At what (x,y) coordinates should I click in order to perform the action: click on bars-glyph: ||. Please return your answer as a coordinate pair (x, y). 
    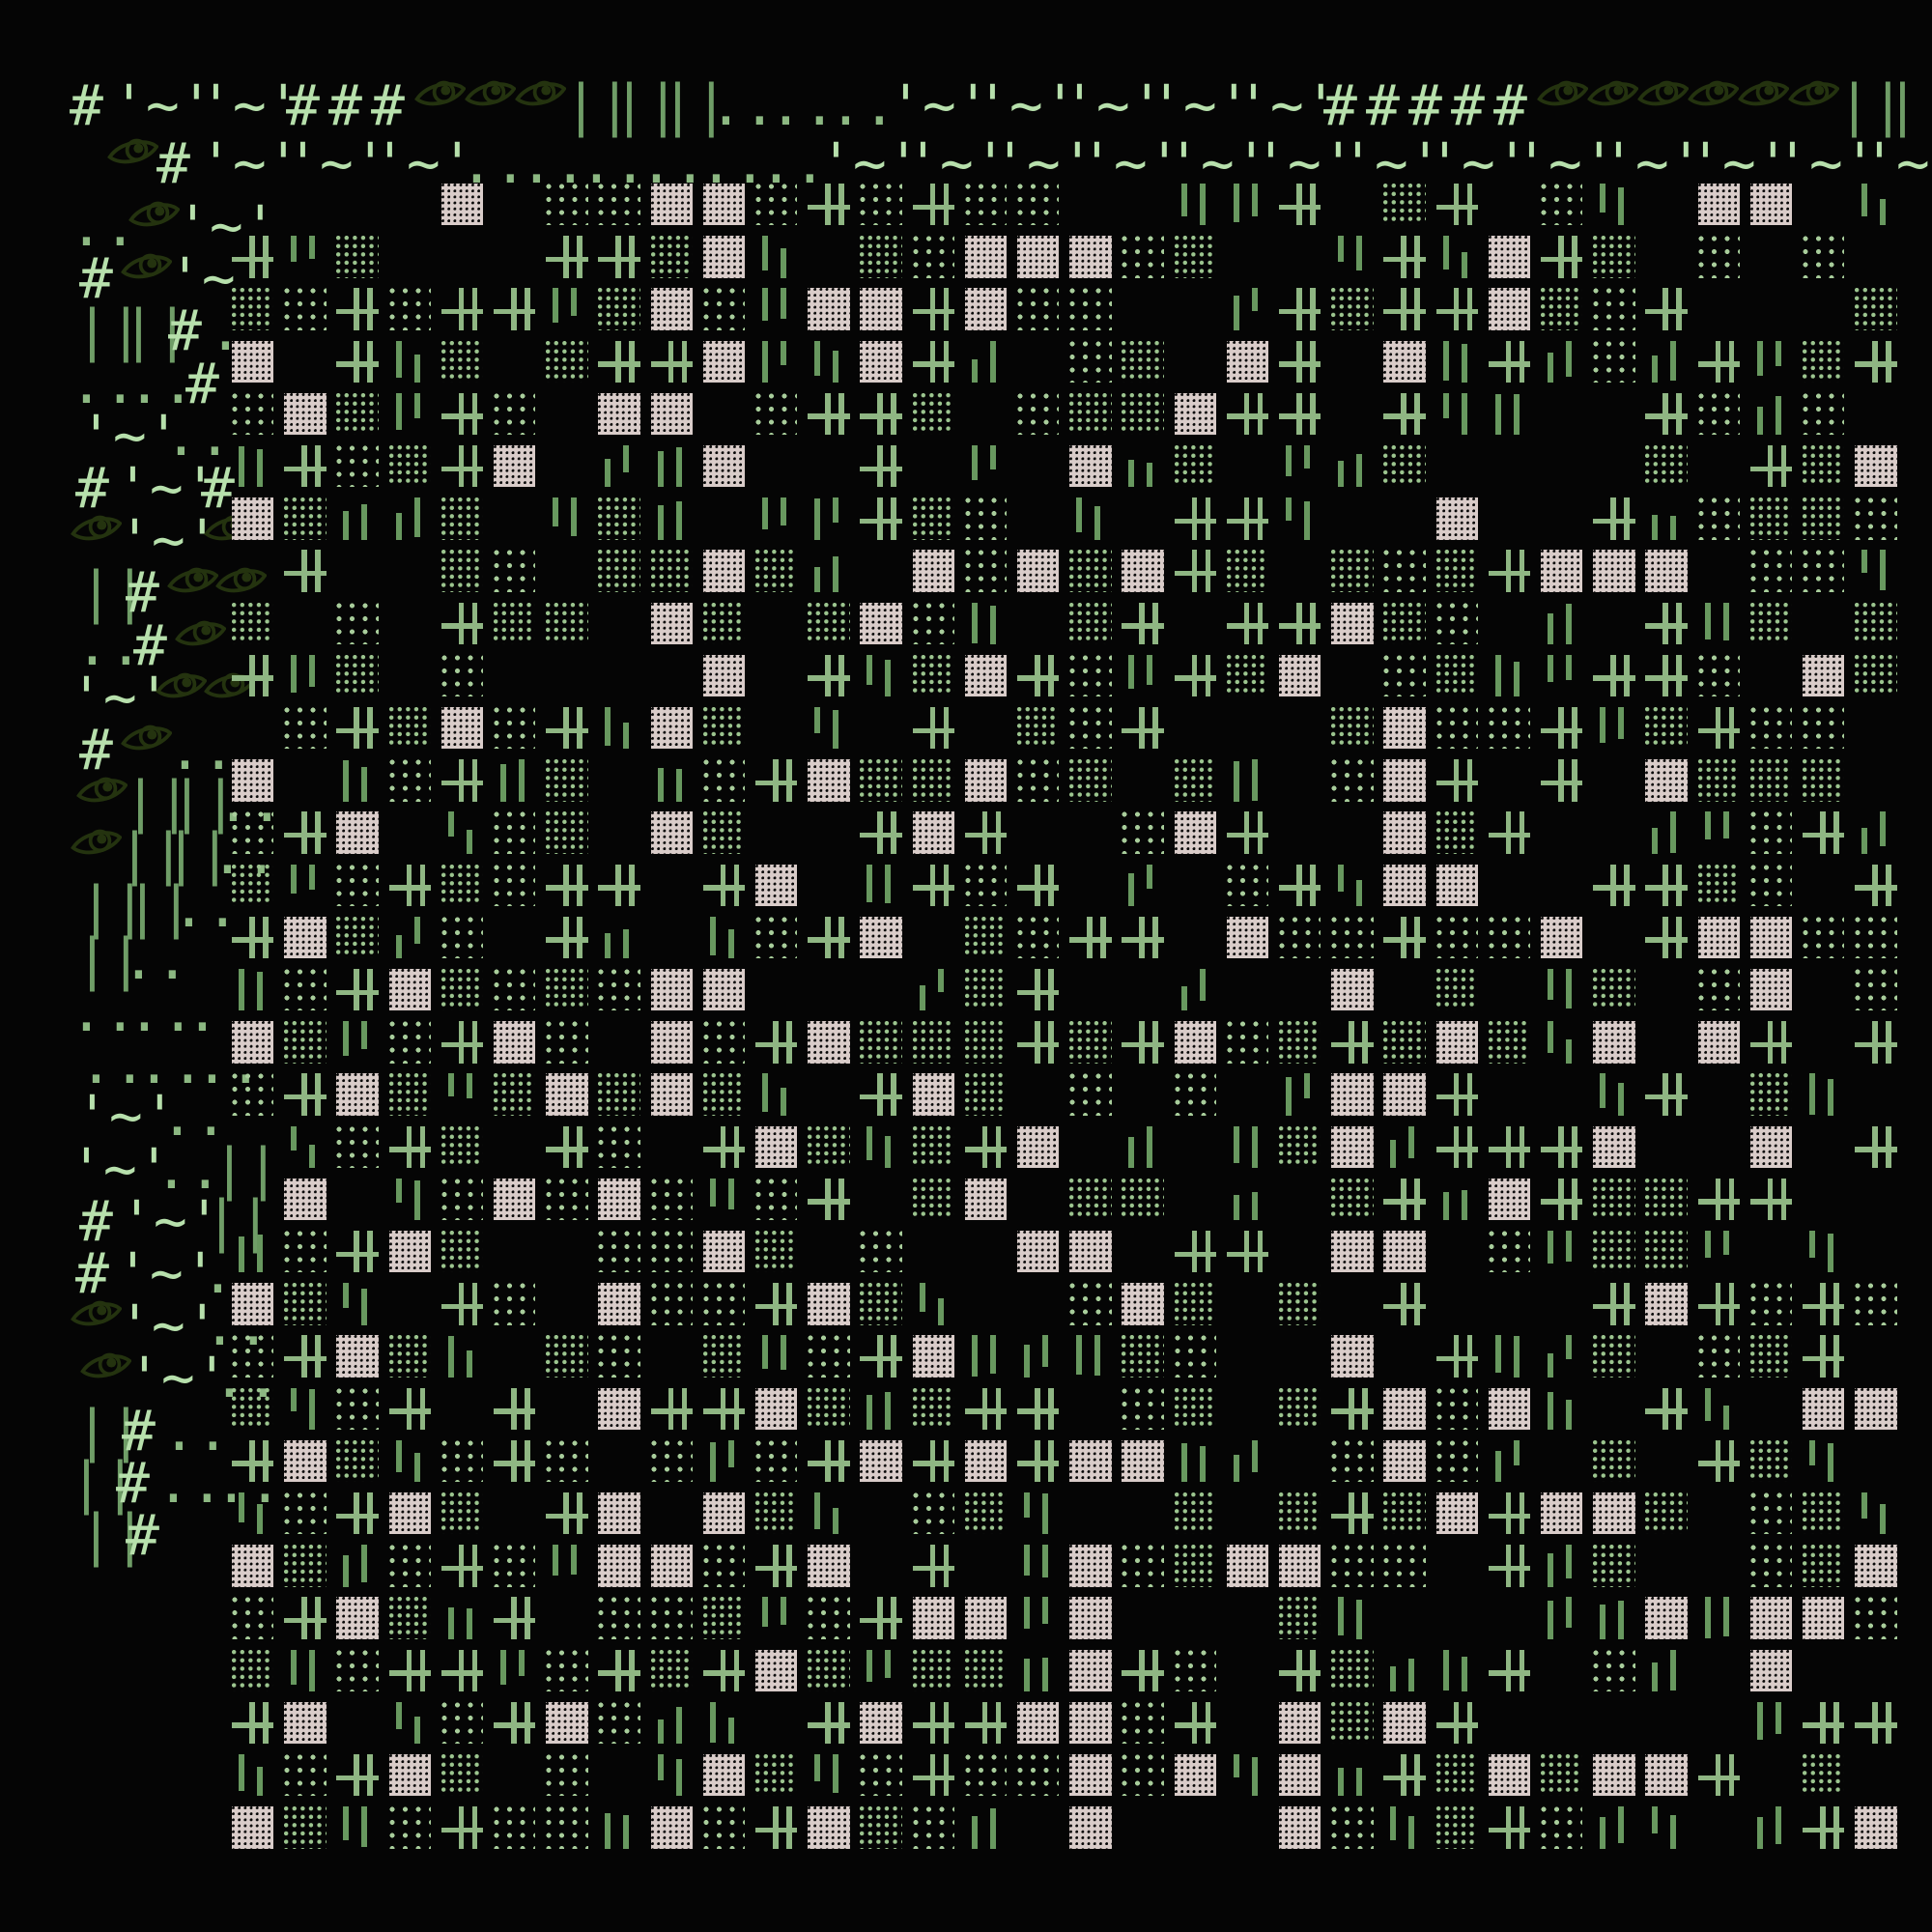
    Looking at the image, I should click on (598, 105).